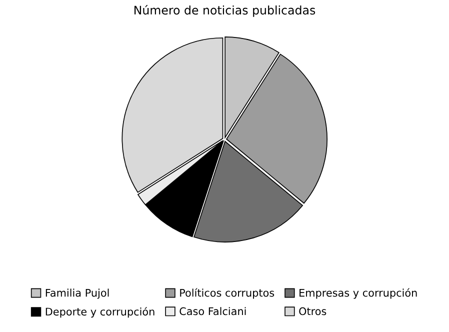  What do you see at coordinates (100, 312) in the screenshot?
I see `legend-label: Deporte y corrupción` at bounding box center [100, 312].